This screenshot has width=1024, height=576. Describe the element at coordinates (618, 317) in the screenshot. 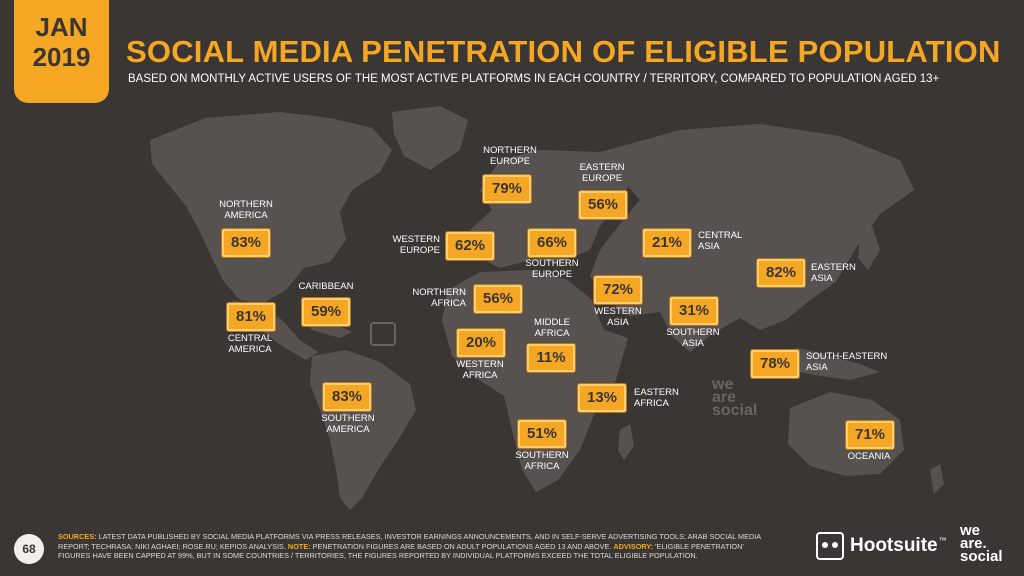

I see `region-label-western-asia: WESTERN ASIA` at that location.